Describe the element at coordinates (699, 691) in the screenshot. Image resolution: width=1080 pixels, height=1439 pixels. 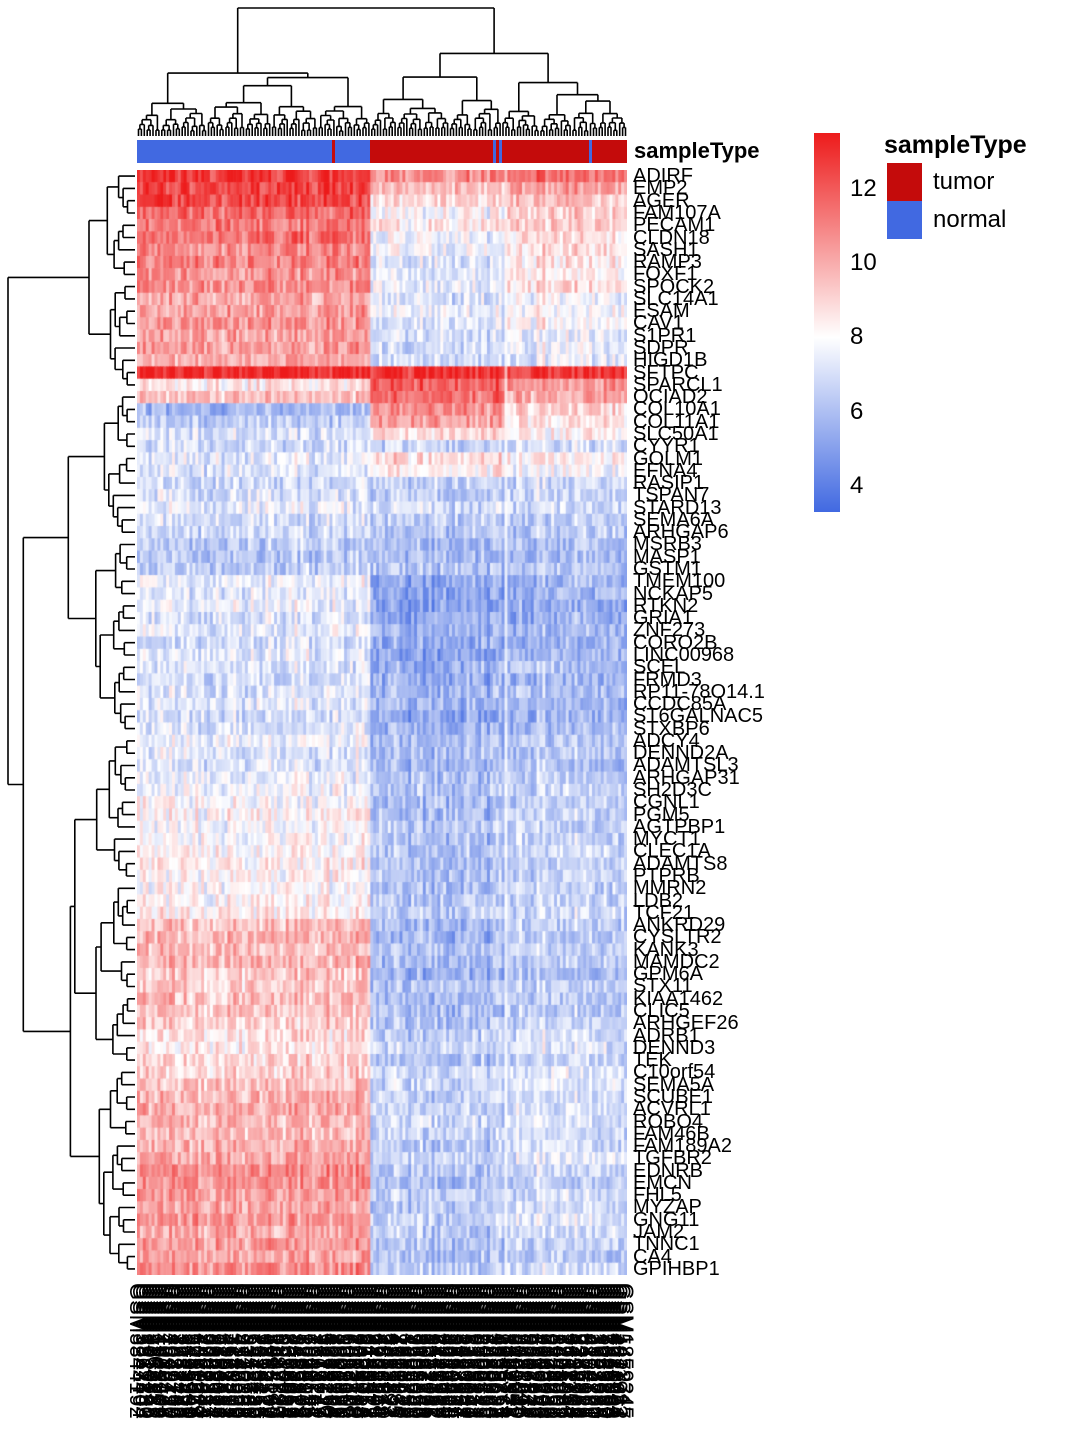
I see `row-label: RP11-78O14.1` at that location.